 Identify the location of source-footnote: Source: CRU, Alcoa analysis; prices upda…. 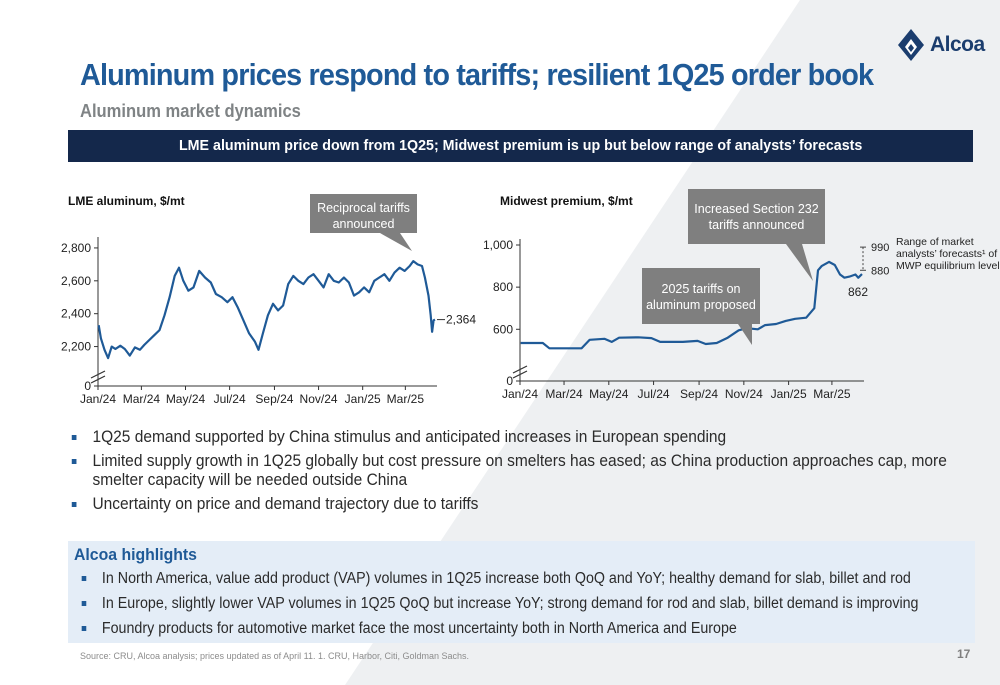
(275, 656).